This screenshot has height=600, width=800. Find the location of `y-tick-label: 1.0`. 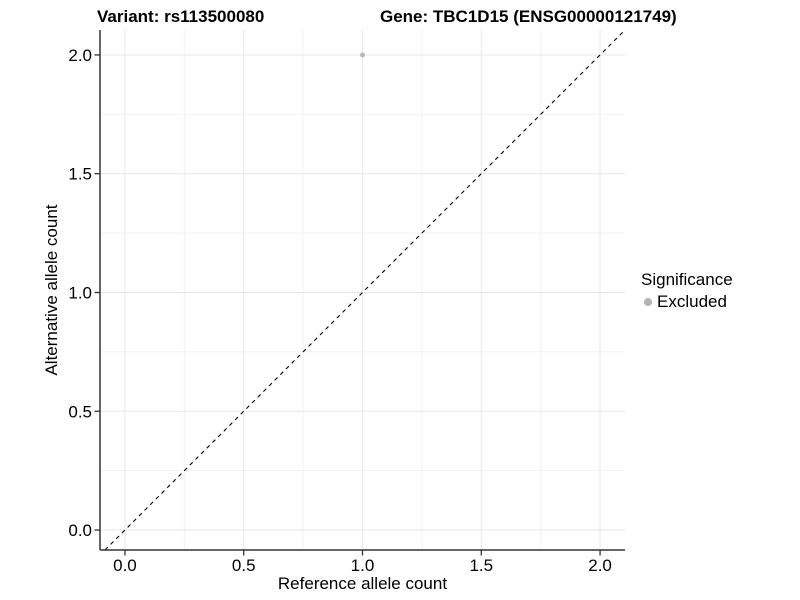

y-tick-label: 1.0 is located at coordinates (80, 292).